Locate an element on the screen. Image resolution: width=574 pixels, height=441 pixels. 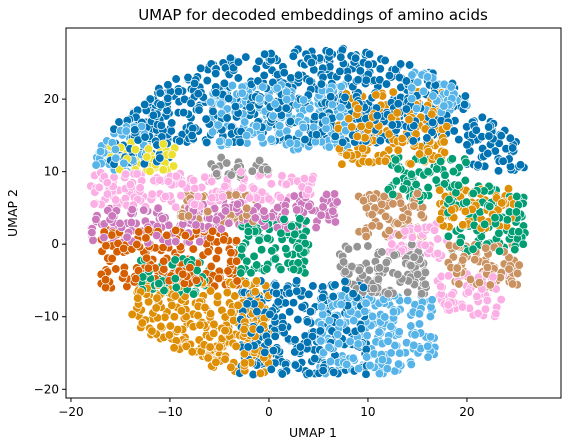
y-tick-label: −10 is located at coordinates (46, 317).